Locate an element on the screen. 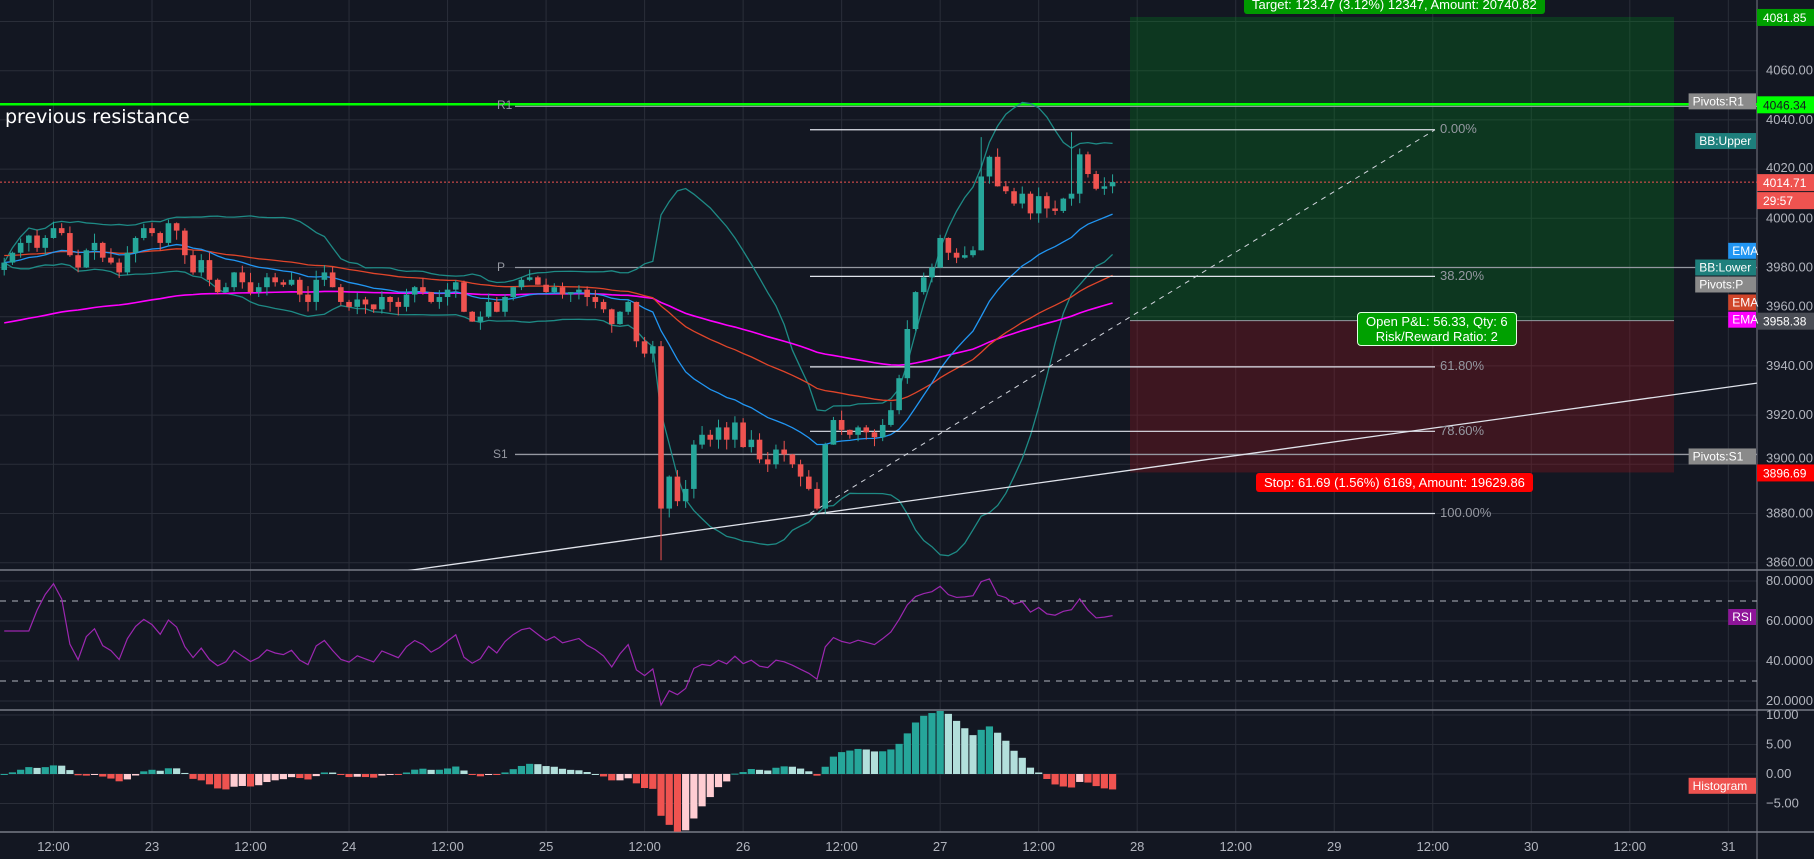  ema-slow-tag-bg is located at coordinates (1742, 319).